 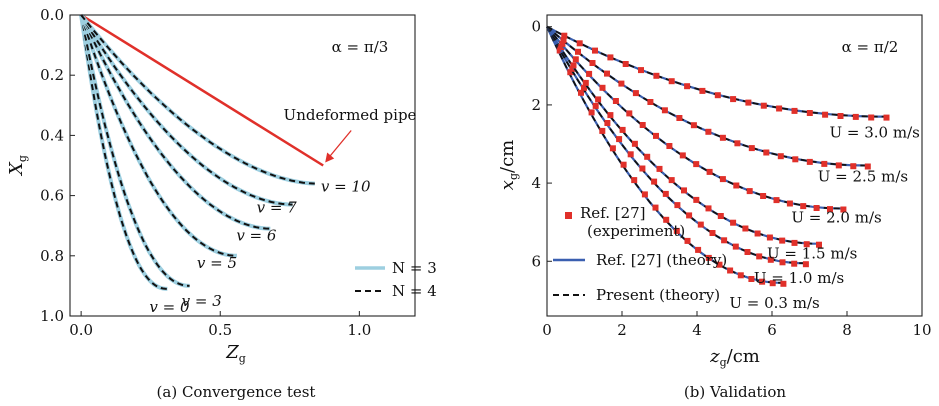 What do you see at coordinates (169, 307) in the screenshot?
I see `curve-label-v-0: v = 0` at bounding box center [169, 307].